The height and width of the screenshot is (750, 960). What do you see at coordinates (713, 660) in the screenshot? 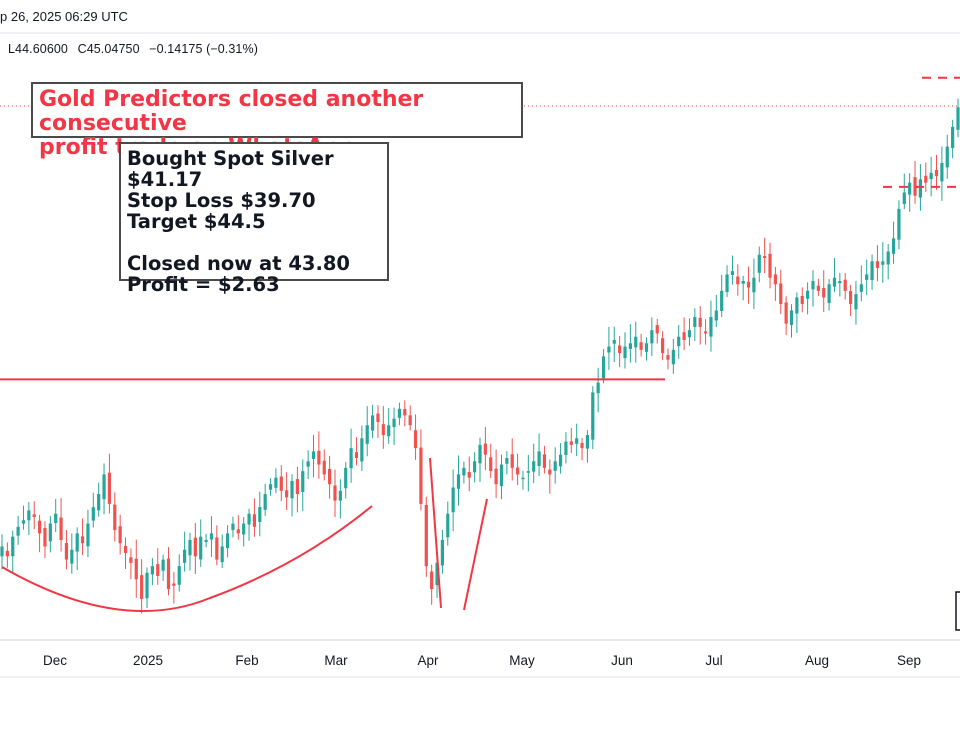
I see `x-tick-label: Jul` at bounding box center [713, 660].